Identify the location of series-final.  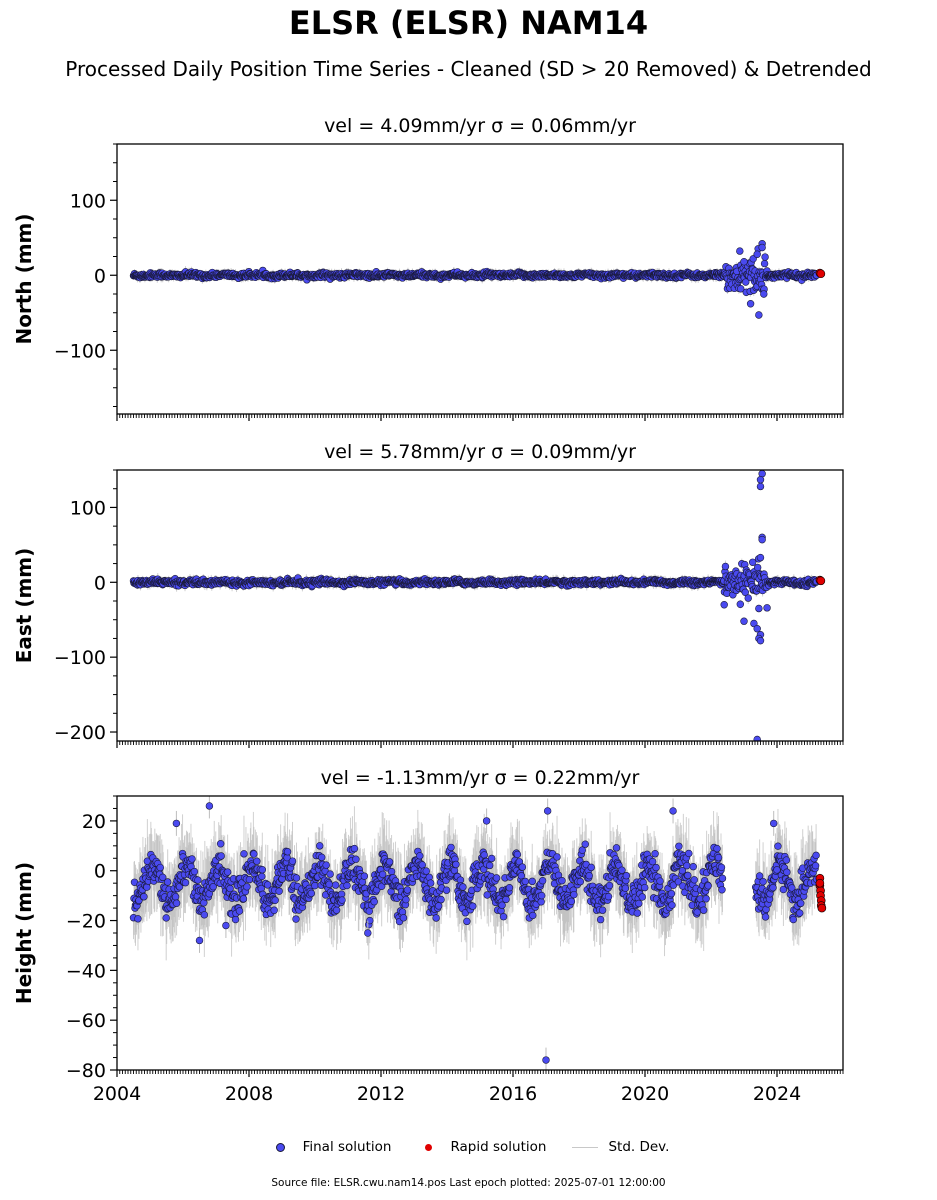
(477, 279).